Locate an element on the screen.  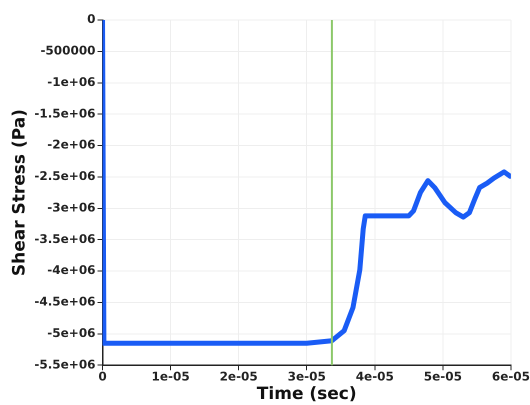
y-tick-label: -500000 is located at coordinates (68, 51).